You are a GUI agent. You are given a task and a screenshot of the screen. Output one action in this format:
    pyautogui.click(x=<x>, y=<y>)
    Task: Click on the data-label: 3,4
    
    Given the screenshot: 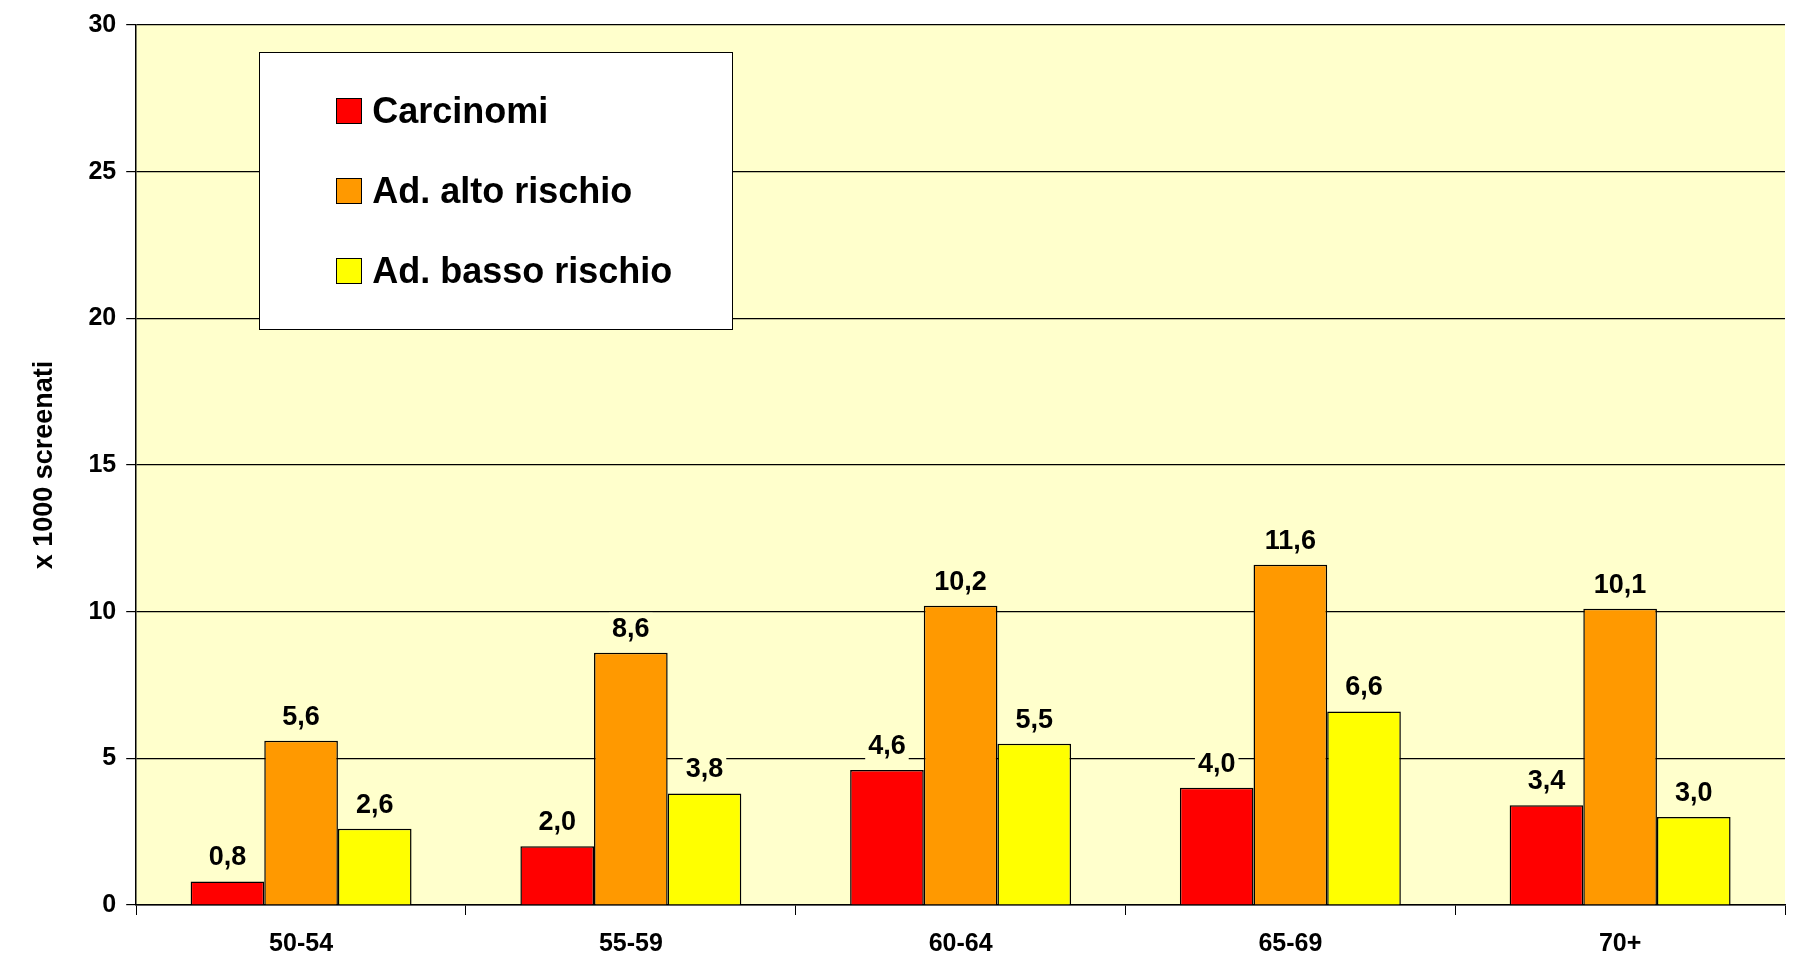 What is the action you would take?
    pyautogui.click(x=1546, y=780)
    